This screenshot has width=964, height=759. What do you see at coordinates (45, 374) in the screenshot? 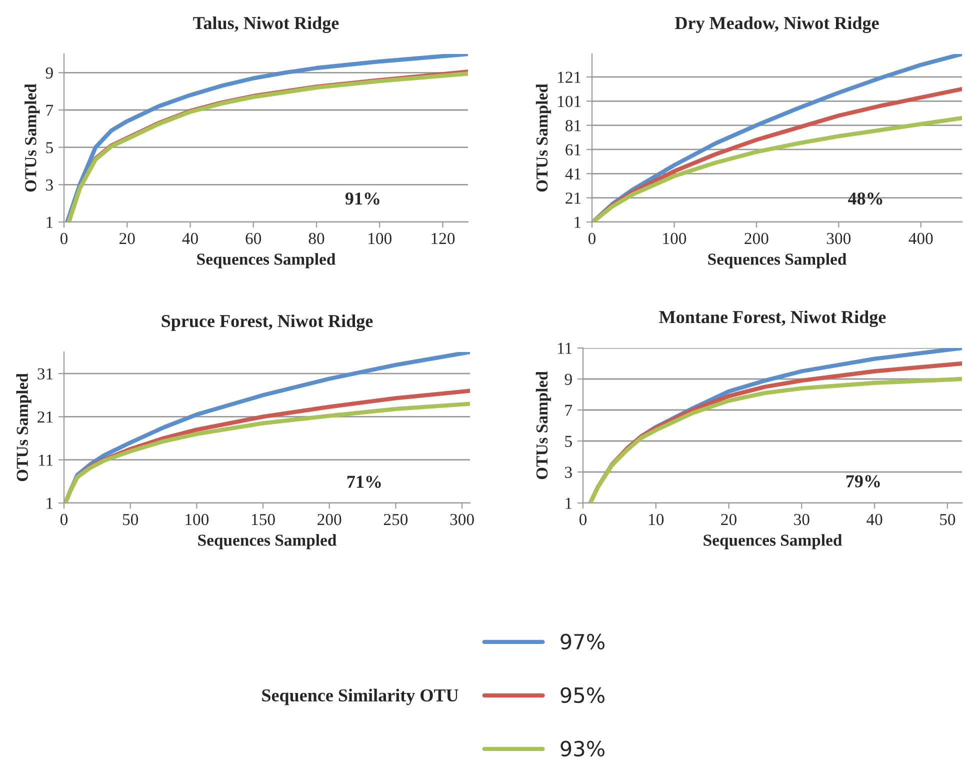
I see `y-tick-label: 31` at bounding box center [45, 374].